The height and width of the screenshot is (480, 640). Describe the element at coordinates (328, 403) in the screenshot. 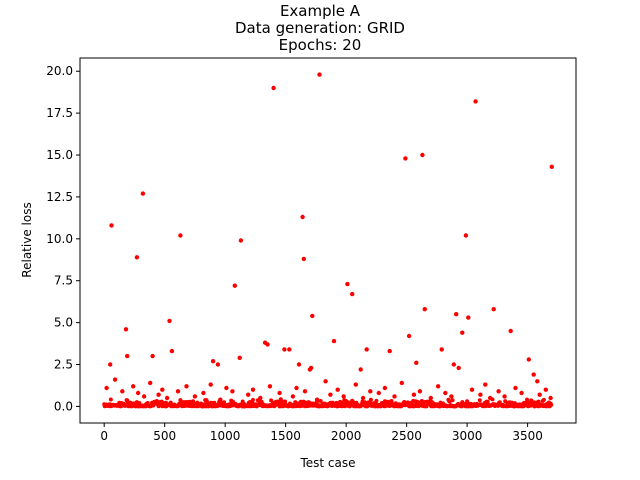

I see `dense-points-band` at that location.